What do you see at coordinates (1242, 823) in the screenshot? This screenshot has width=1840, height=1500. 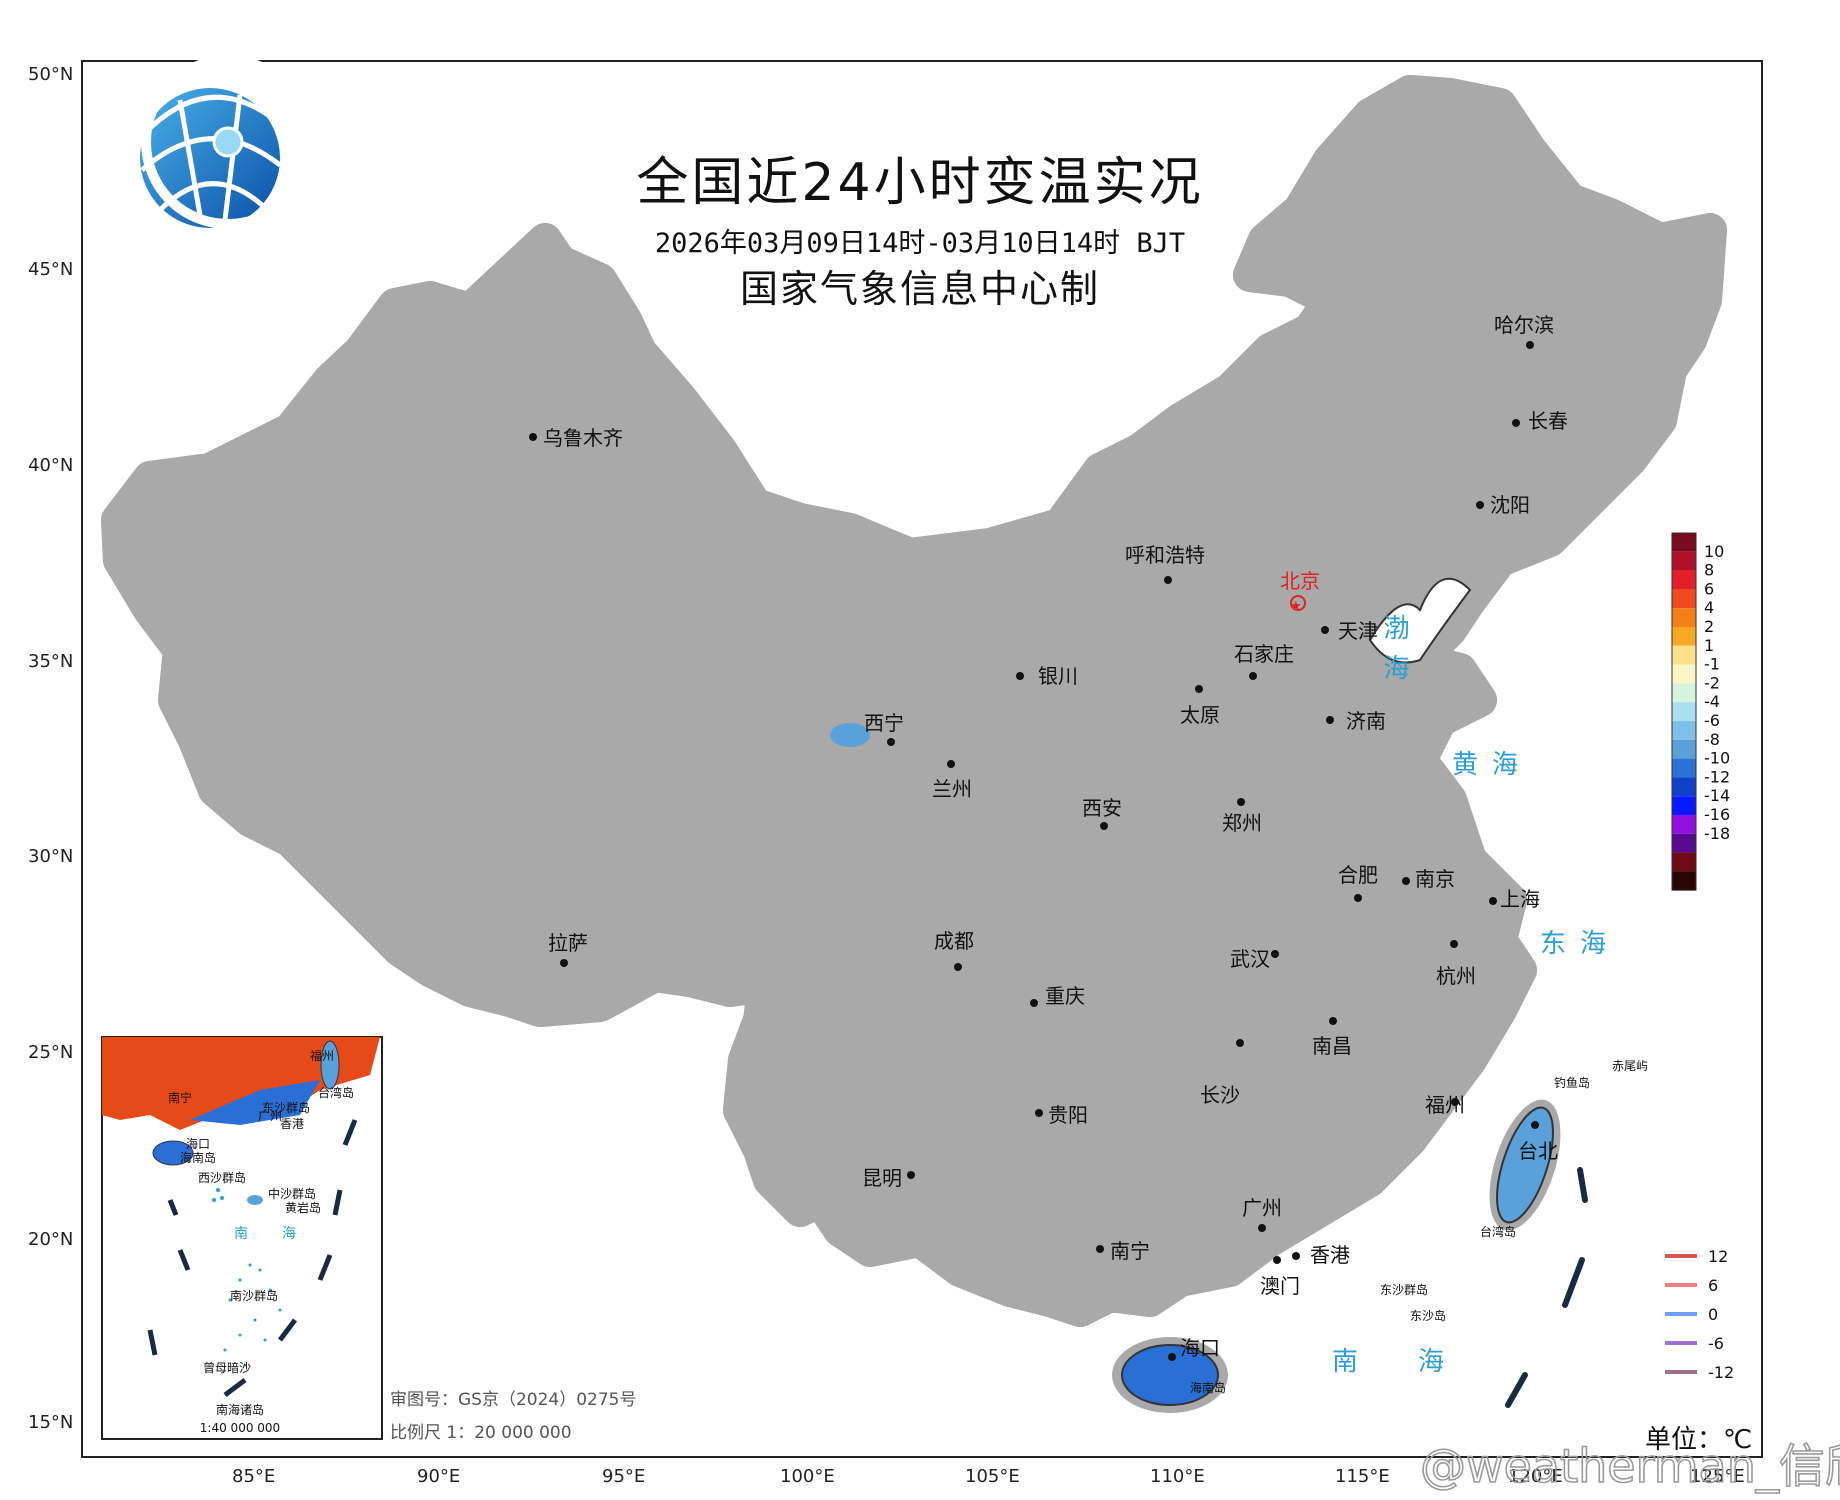 I see `city-label: 郑州` at bounding box center [1242, 823].